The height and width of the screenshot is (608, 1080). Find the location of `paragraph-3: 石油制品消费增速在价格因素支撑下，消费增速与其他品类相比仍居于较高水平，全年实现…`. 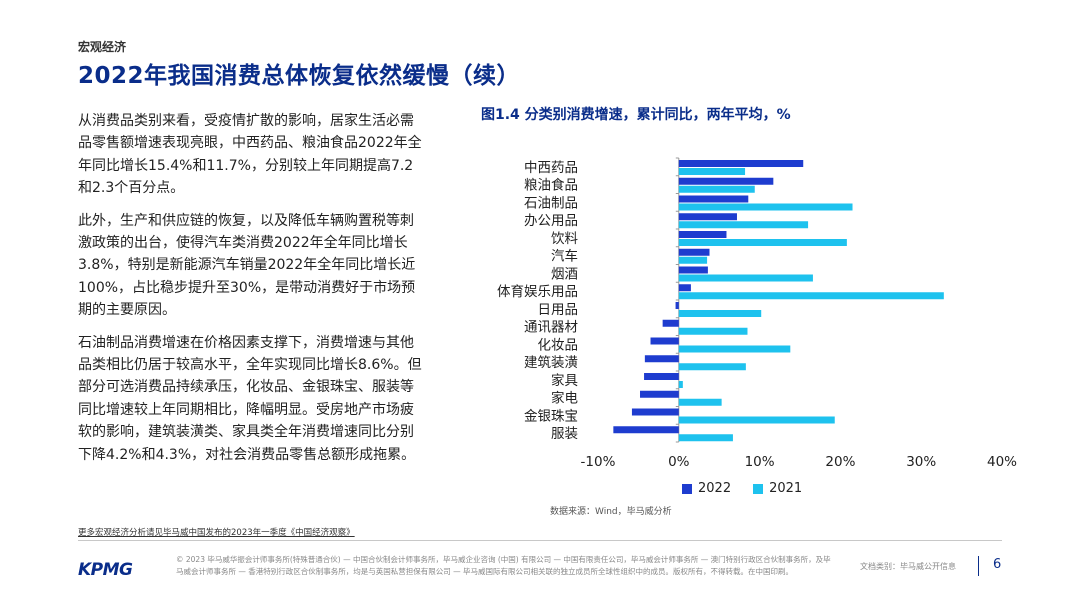

paragraph-3: 石油制品消费增速在价格因素支撑下，消费增速与其他品类相比仍居于较高水平，全年实现… is located at coordinates (250, 398).